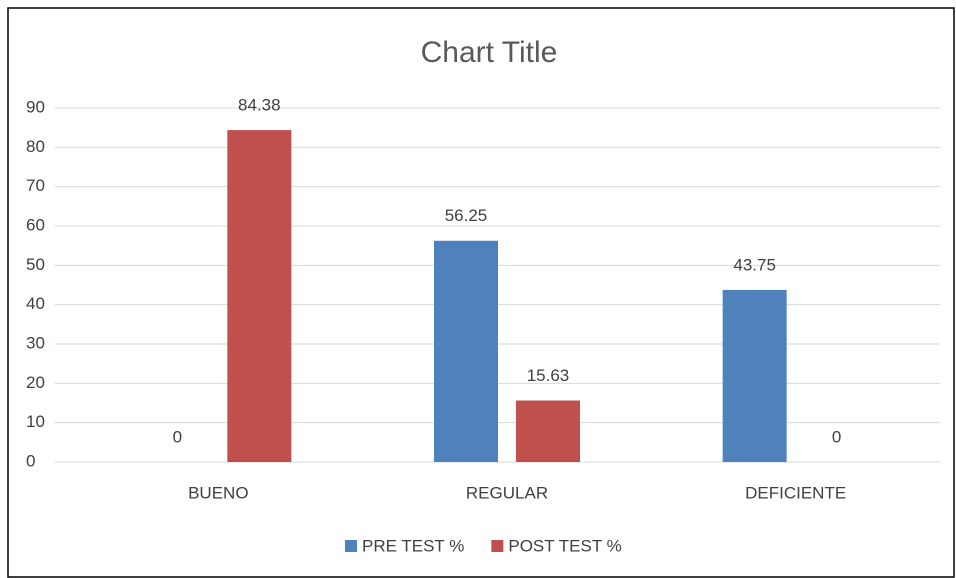 Image resolution: width=956 pixels, height=578 pixels. What do you see at coordinates (218, 492) in the screenshot?
I see `x-tick-label: BUENO` at bounding box center [218, 492].